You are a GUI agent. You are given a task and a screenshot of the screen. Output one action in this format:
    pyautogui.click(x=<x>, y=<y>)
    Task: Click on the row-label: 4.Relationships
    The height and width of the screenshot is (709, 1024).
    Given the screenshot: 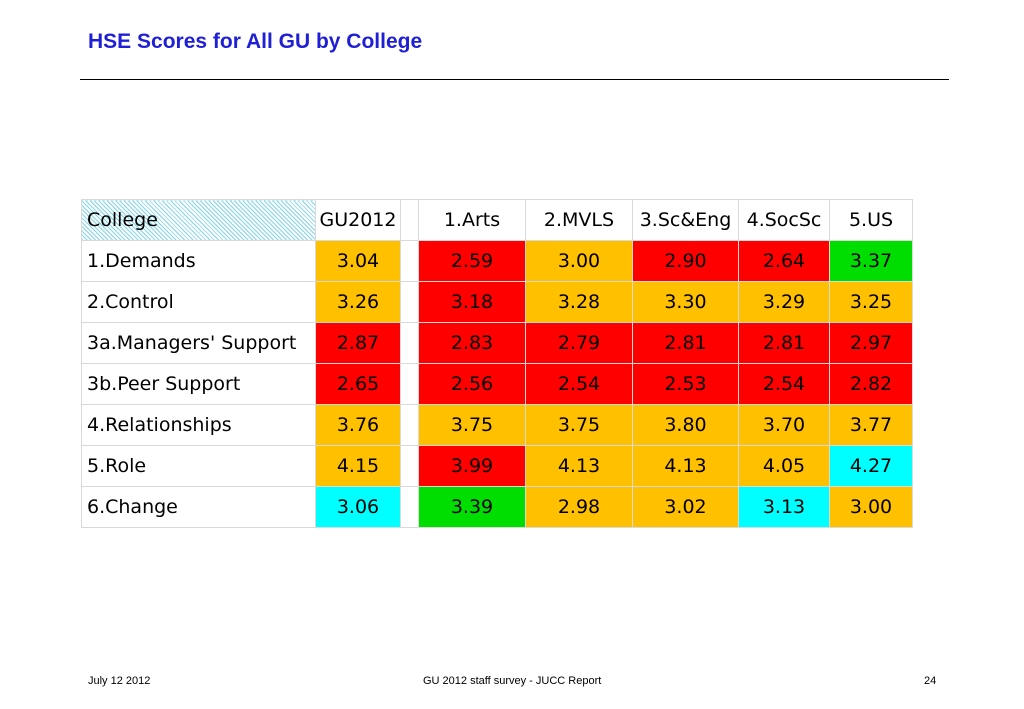 What is the action you would take?
    pyautogui.click(x=198, y=425)
    